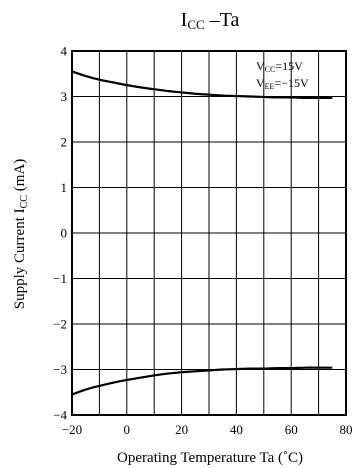 This screenshot has width=353, height=468. Describe the element at coordinates (64, 51) in the screenshot. I see `y-tick-label: 4` at that location.